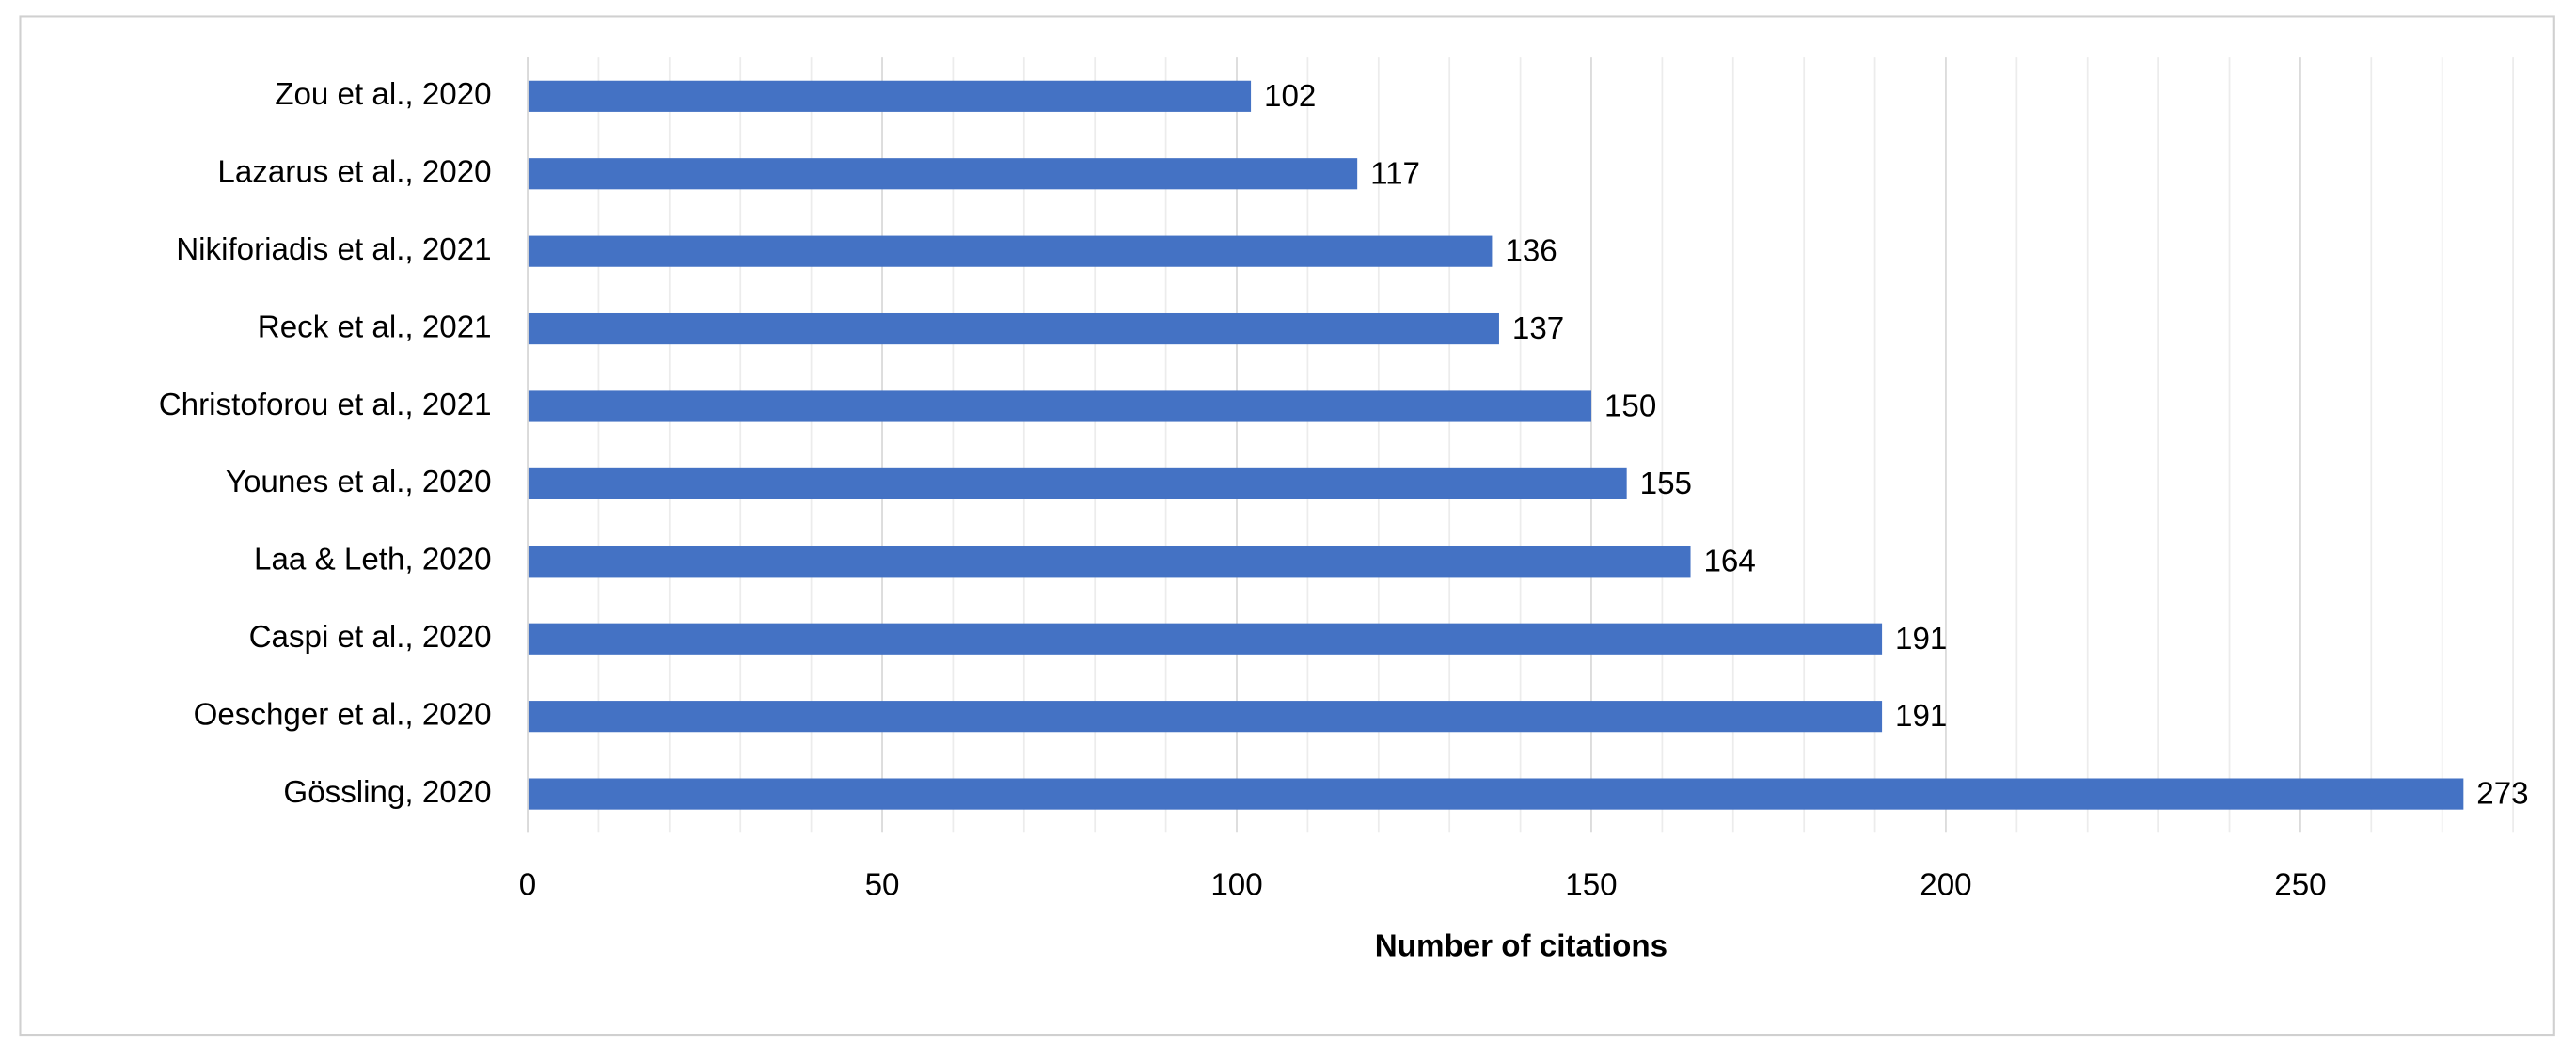  What do you see at coordinates (373, 560) in the screenshot?
I see `y-tick-label: Laa & Leth, 2020` at bounding box center [373, 560].